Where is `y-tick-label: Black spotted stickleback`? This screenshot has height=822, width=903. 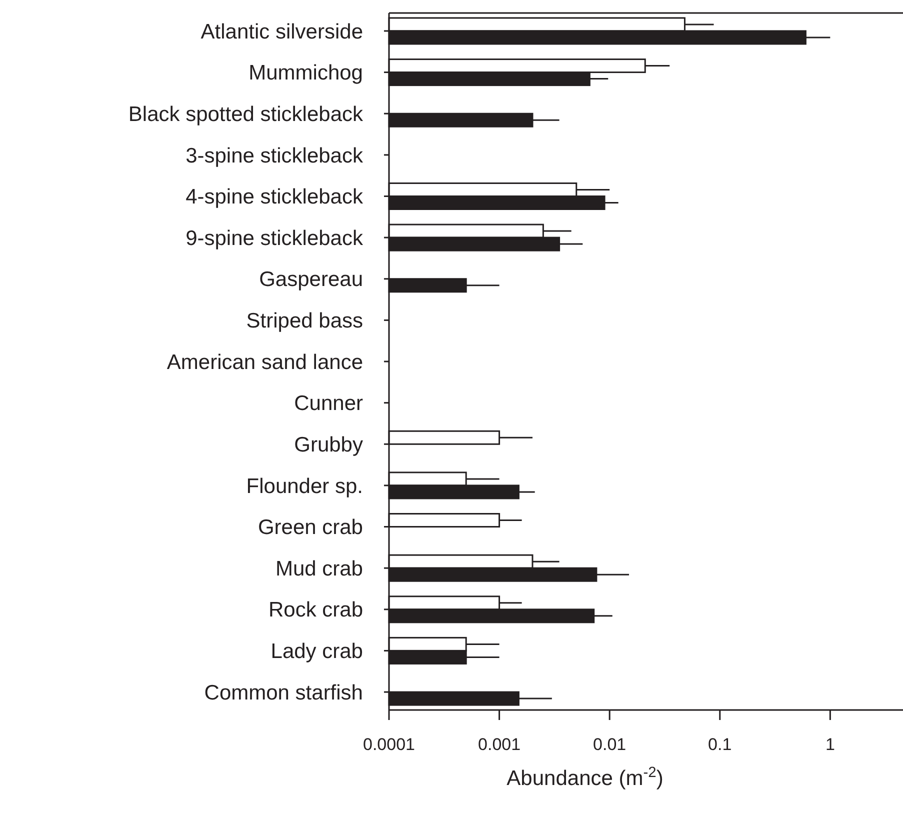
y-tick-label: Black spotted stickleback is located at coordinates (246, 114).